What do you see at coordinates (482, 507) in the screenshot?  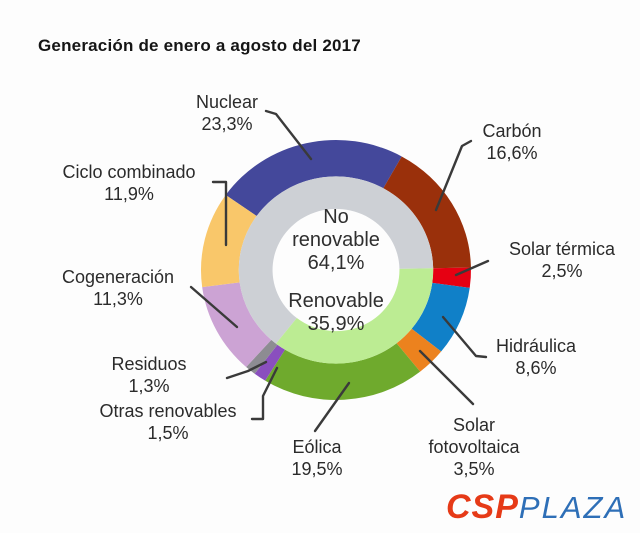 I see `logo-csp-text: CSP` at bounding box center [482, 507].